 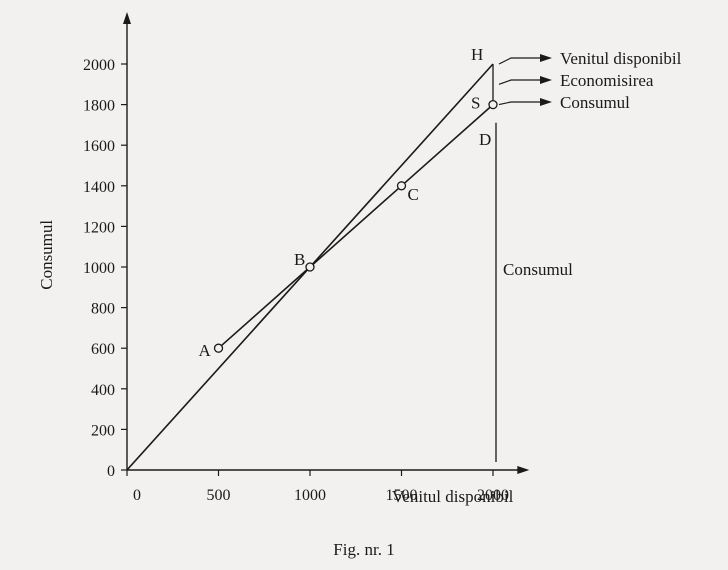 I want to click on annotation-label: Consumul, so click(x=538, y=269).